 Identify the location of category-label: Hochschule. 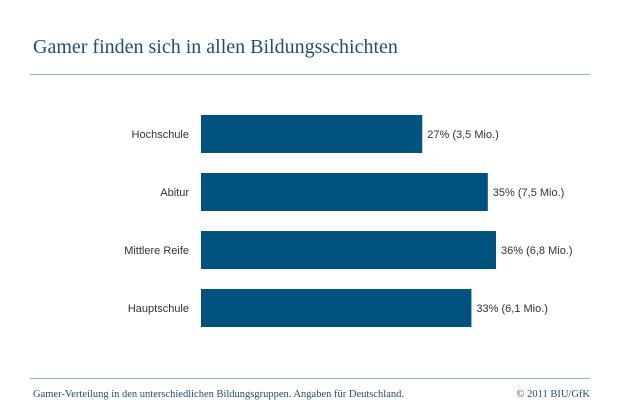
(160, 135).